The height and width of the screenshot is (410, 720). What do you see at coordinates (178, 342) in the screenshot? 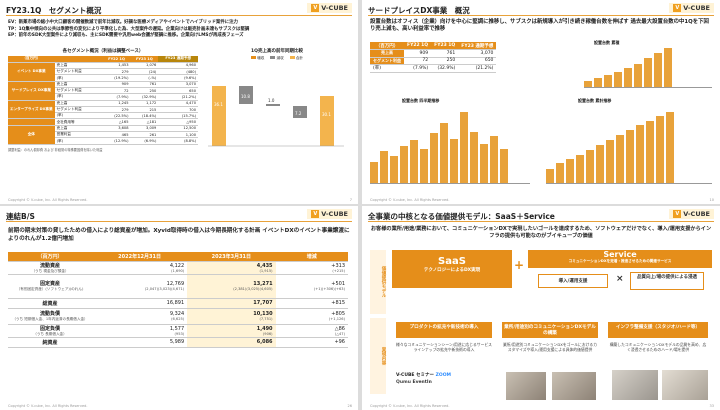
I see `table-row: 純資産 5,989 6,086 +96` at bounding box center [178, 342].